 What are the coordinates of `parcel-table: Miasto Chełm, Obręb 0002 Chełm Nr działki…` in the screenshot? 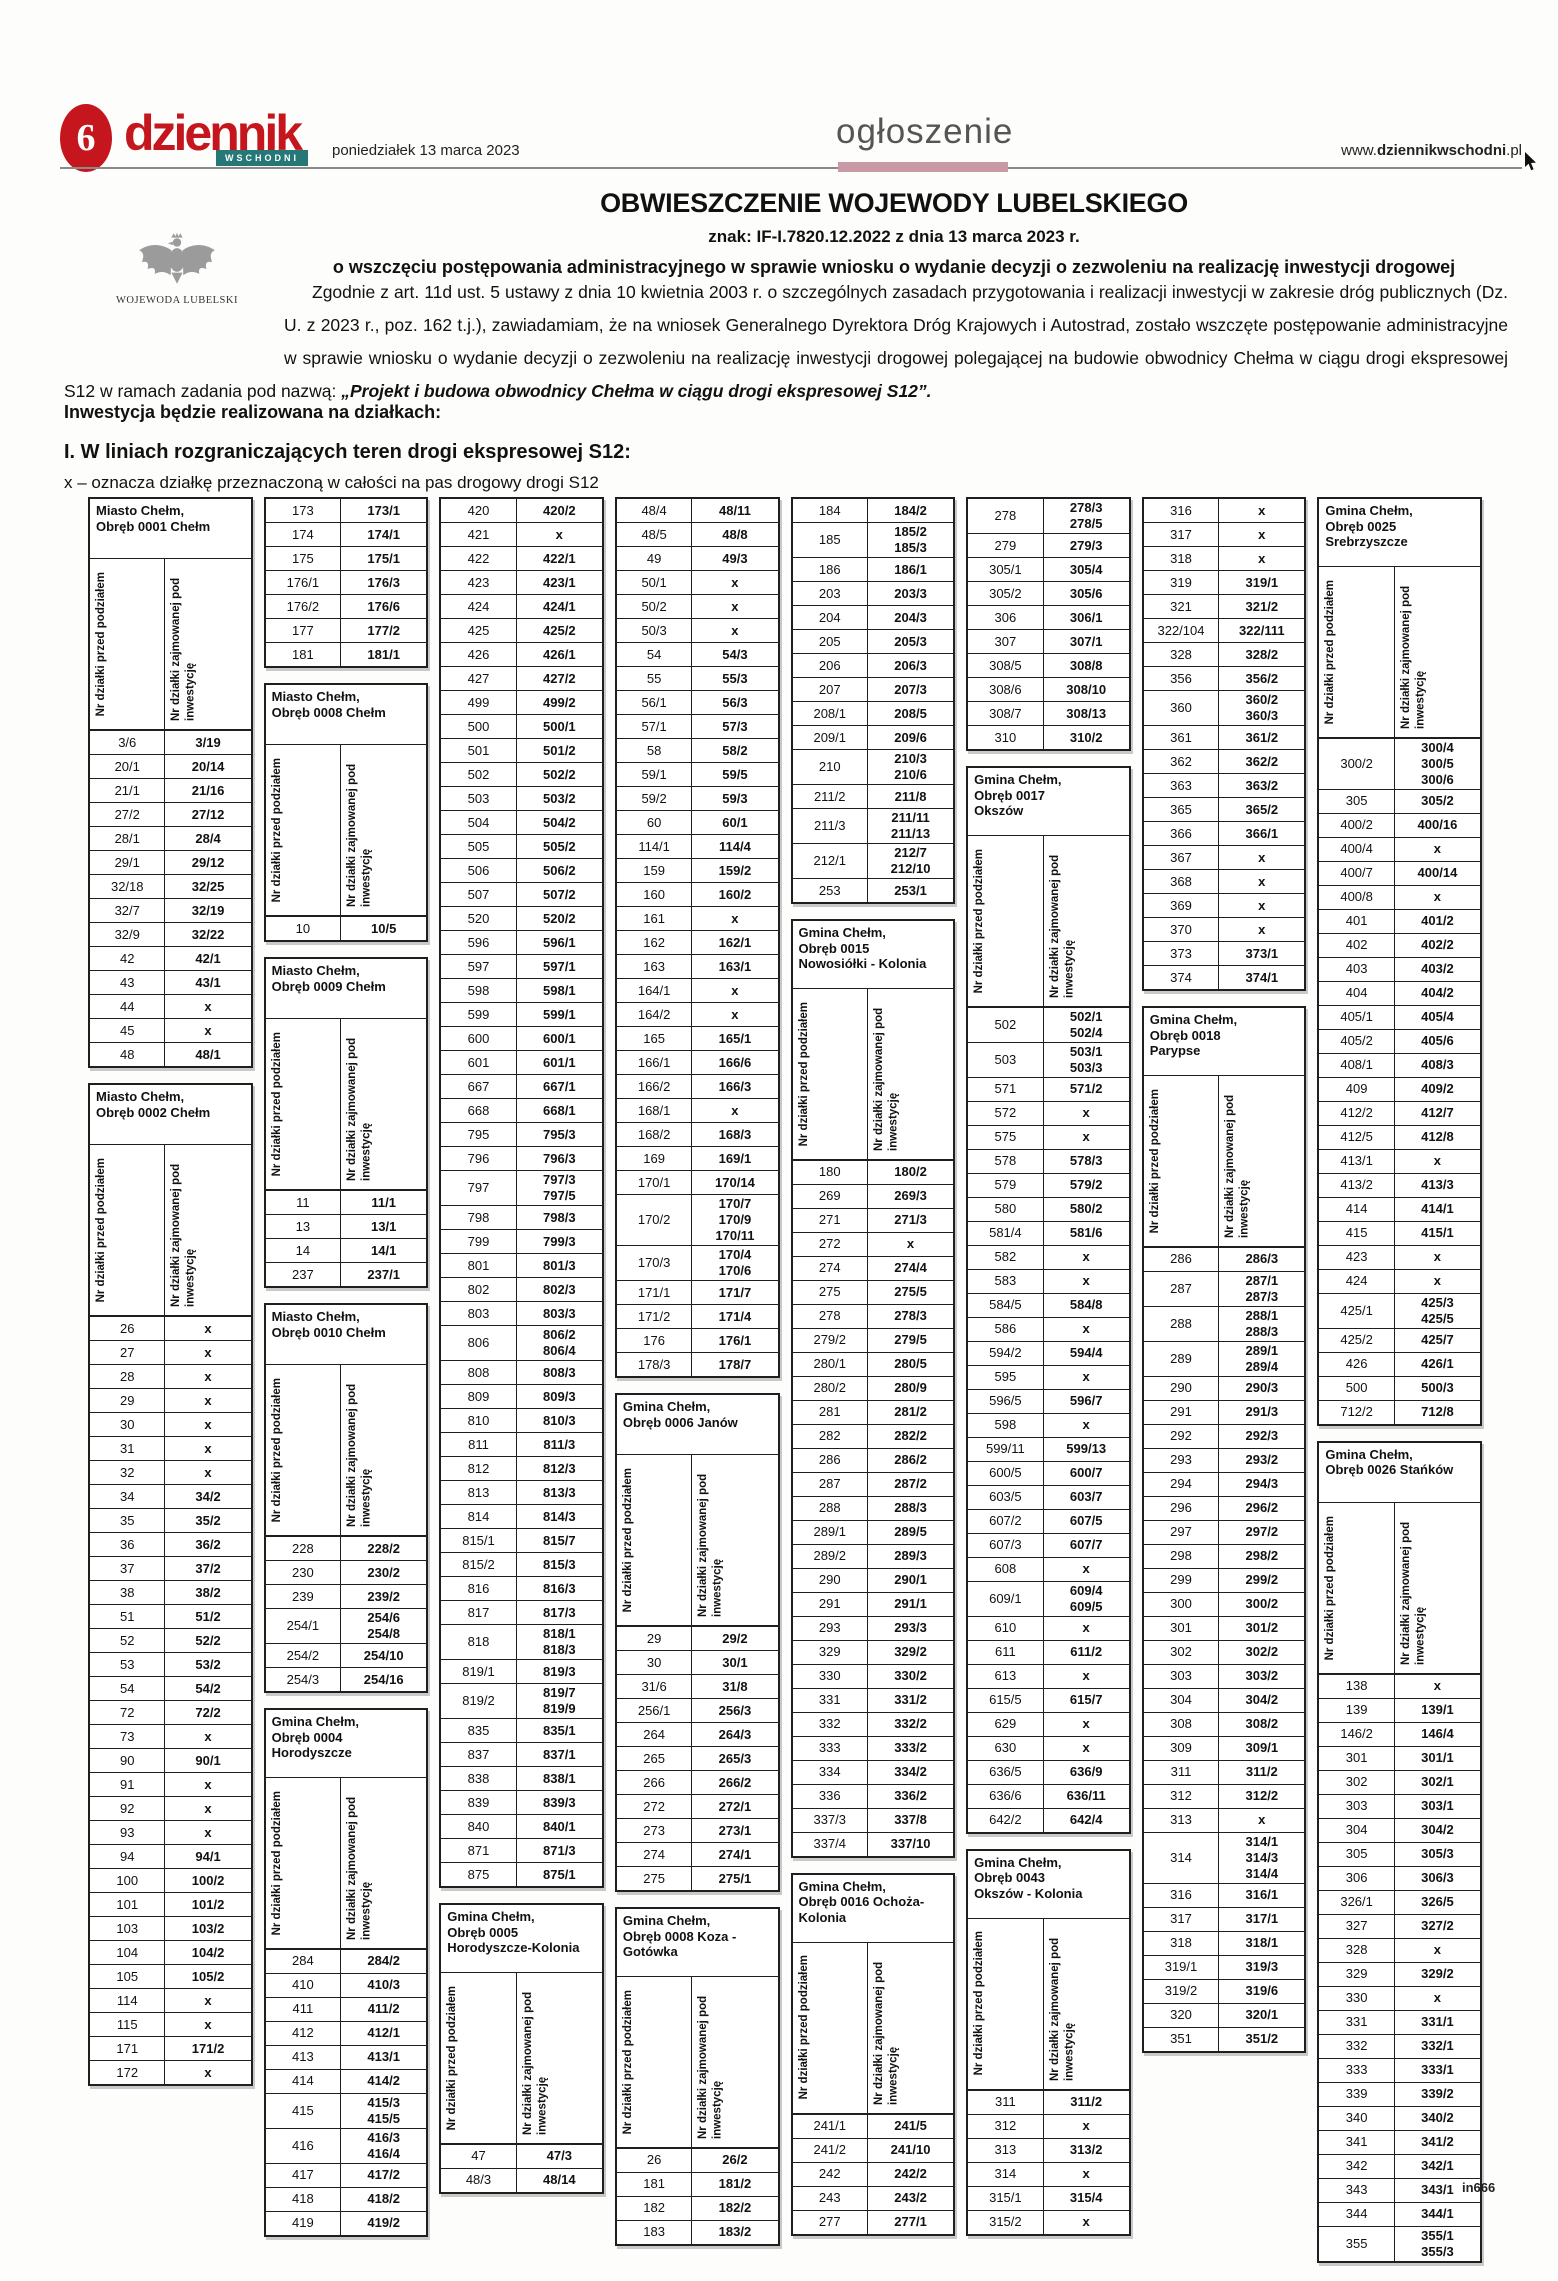 It's located at (170, 1584).